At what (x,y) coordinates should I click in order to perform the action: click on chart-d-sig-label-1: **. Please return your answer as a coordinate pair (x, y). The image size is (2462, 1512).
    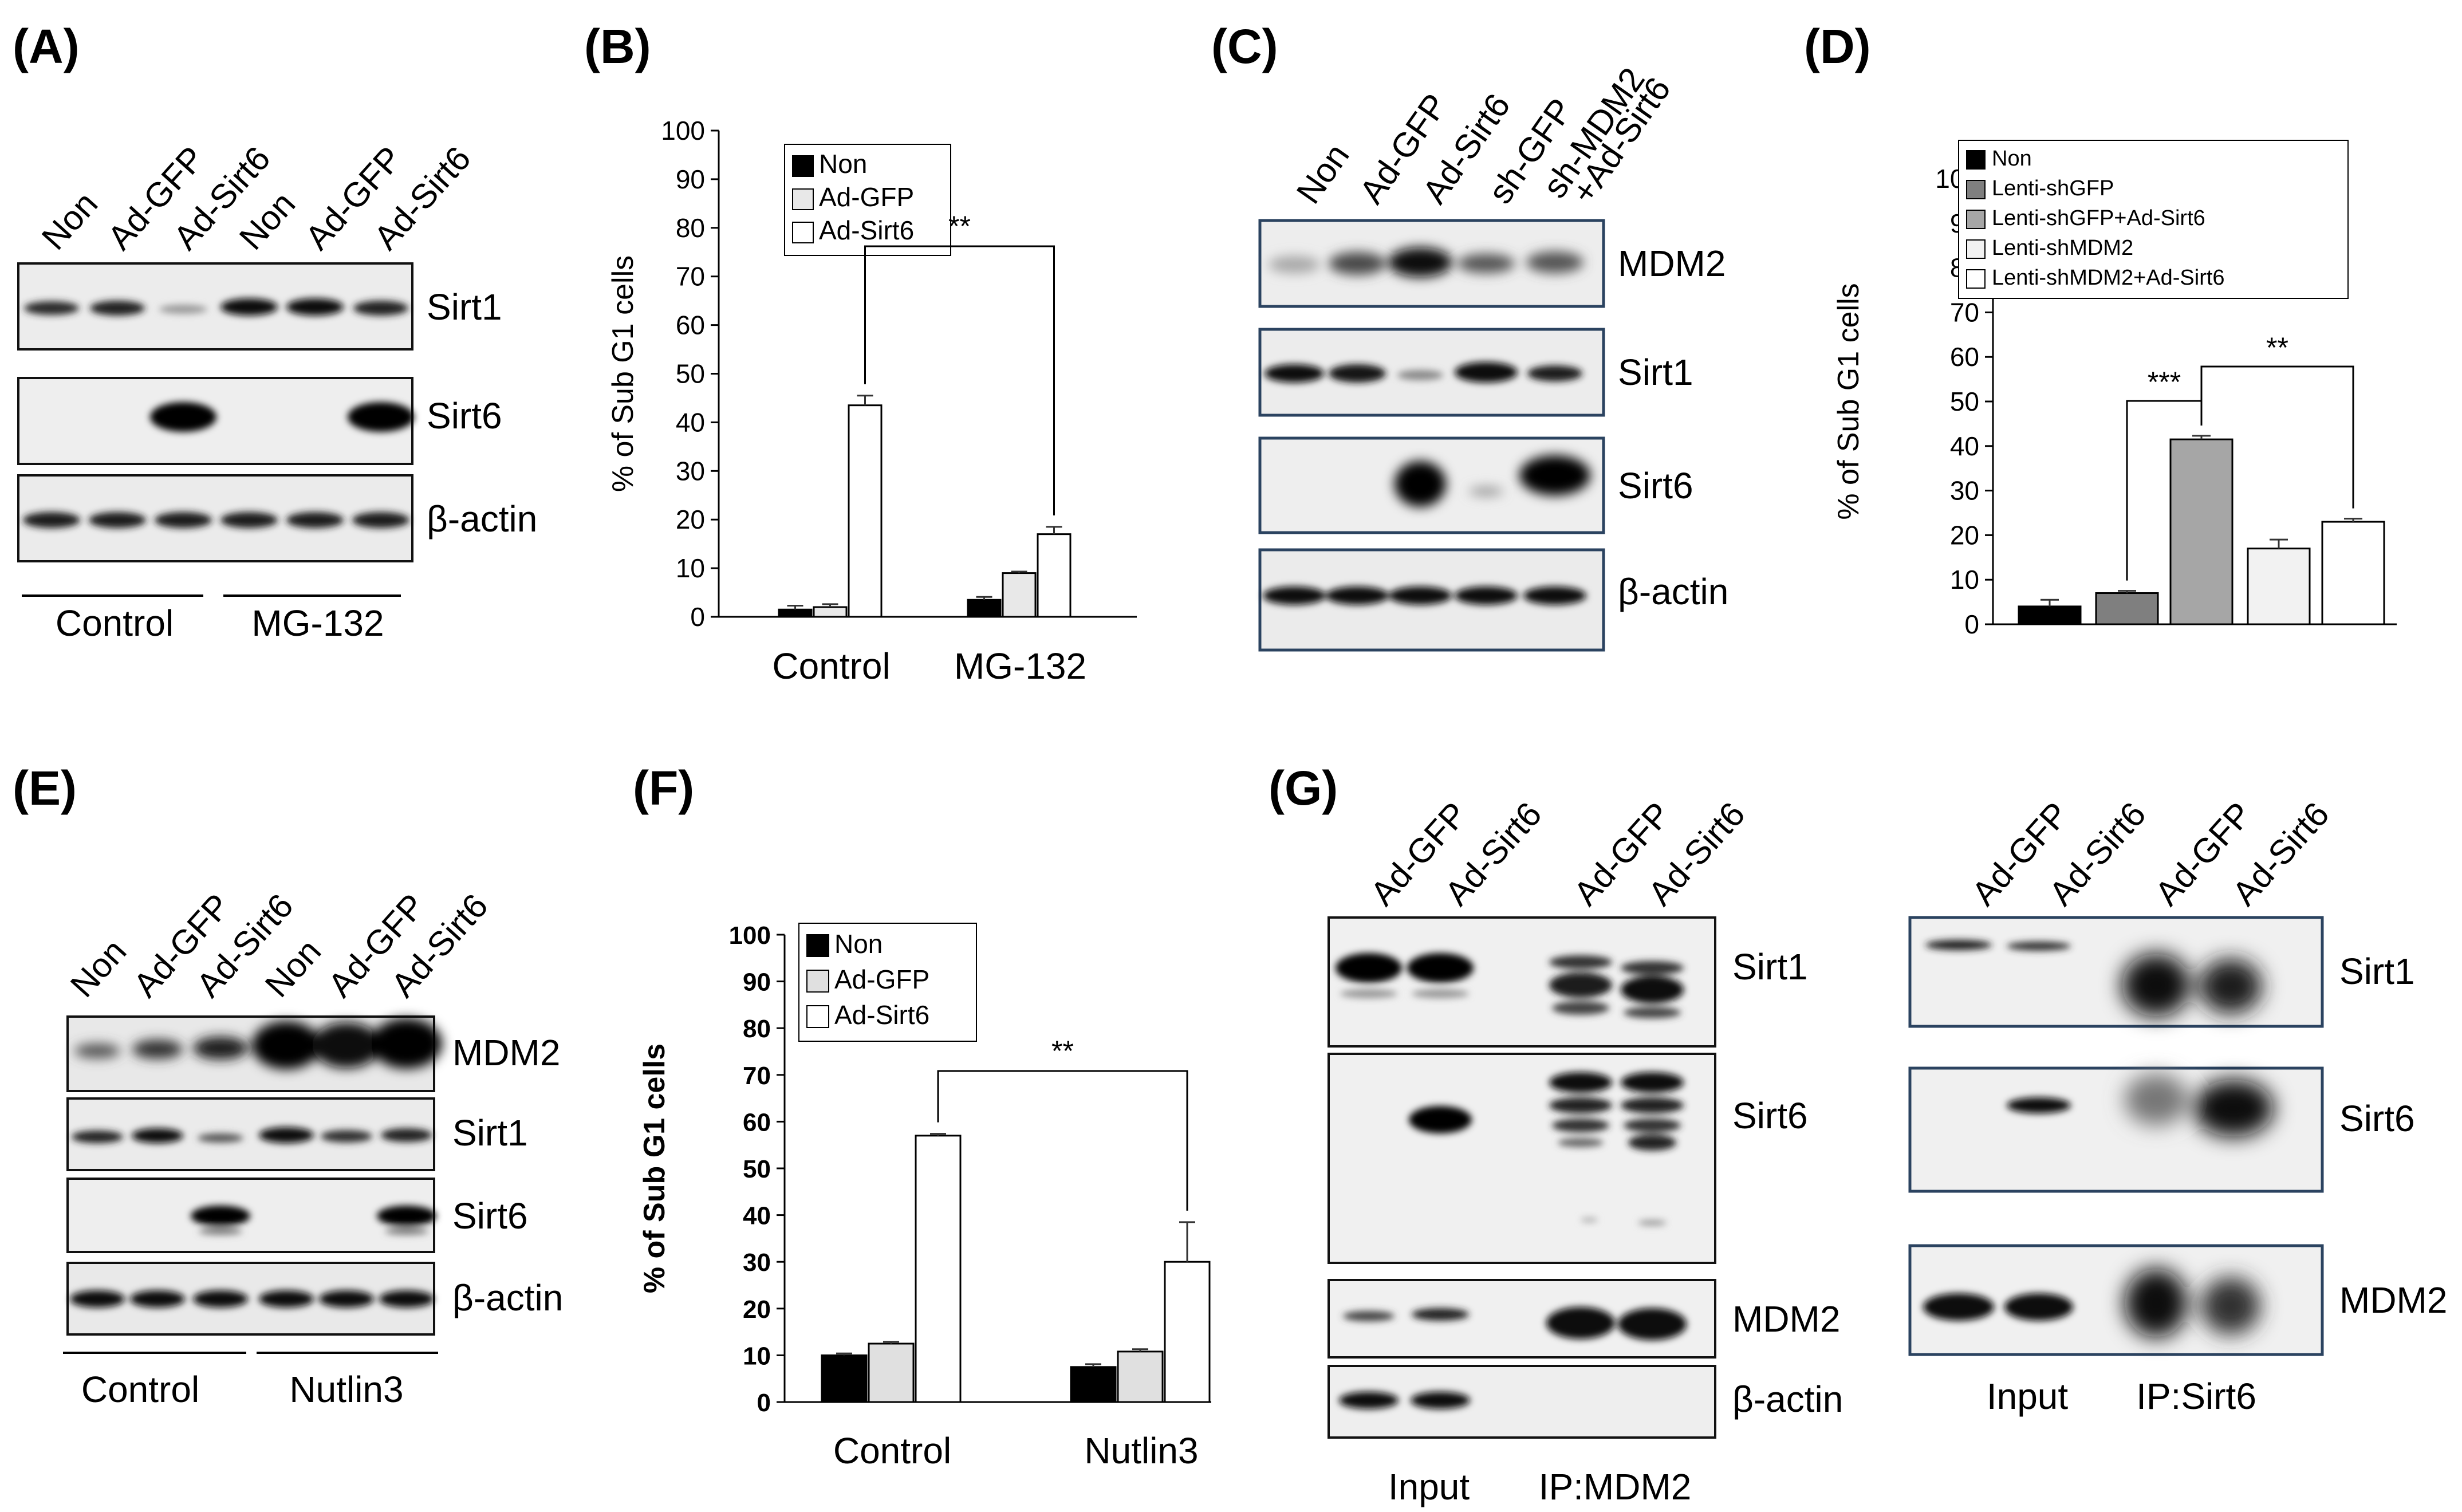
    Looking at the image, I should click on (2277, 348).